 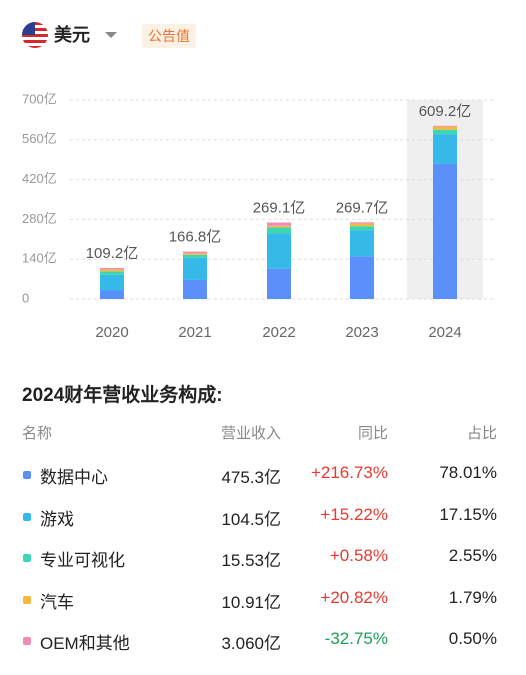 I want to click on row-cell: +15.22%, so click(x=354, y=514).